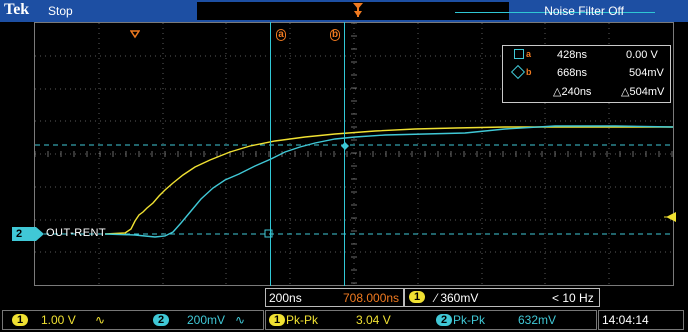 The width and height of the screenshot is (688, 332). I want to click on brand-logo: Tek, so click(17, 9).